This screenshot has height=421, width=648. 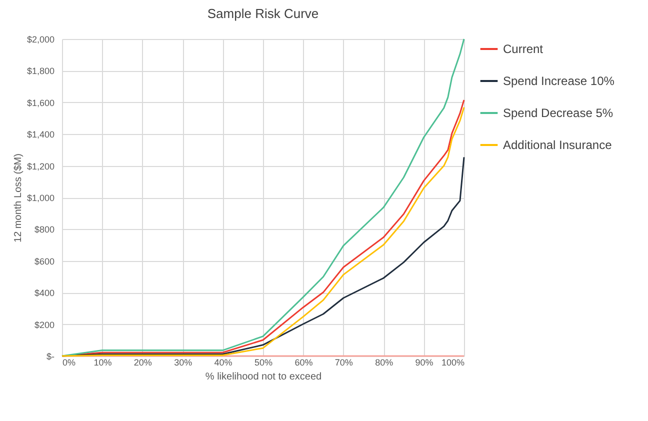 What do you see at coordinates (223, 363) in the screenshot?
I see `x-tick-label: 40%` at bounding box center [223, 363].